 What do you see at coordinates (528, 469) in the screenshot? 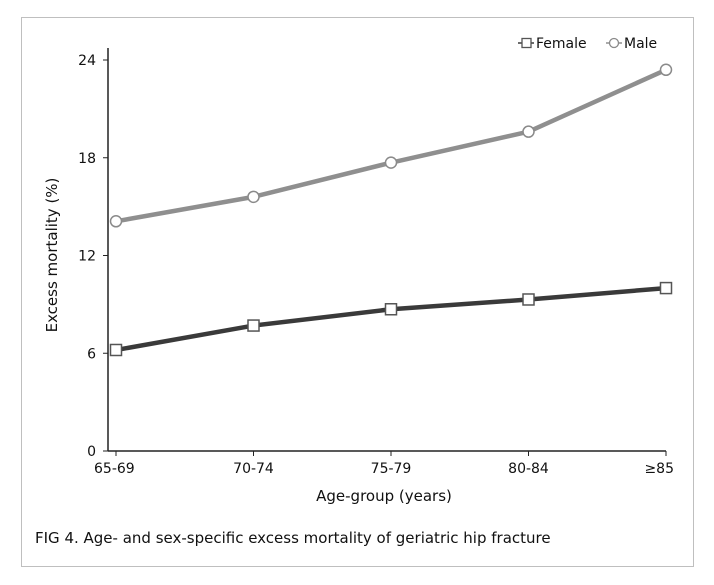
I see `x-tick-label: 80-84` at bounding box center [528, 469].